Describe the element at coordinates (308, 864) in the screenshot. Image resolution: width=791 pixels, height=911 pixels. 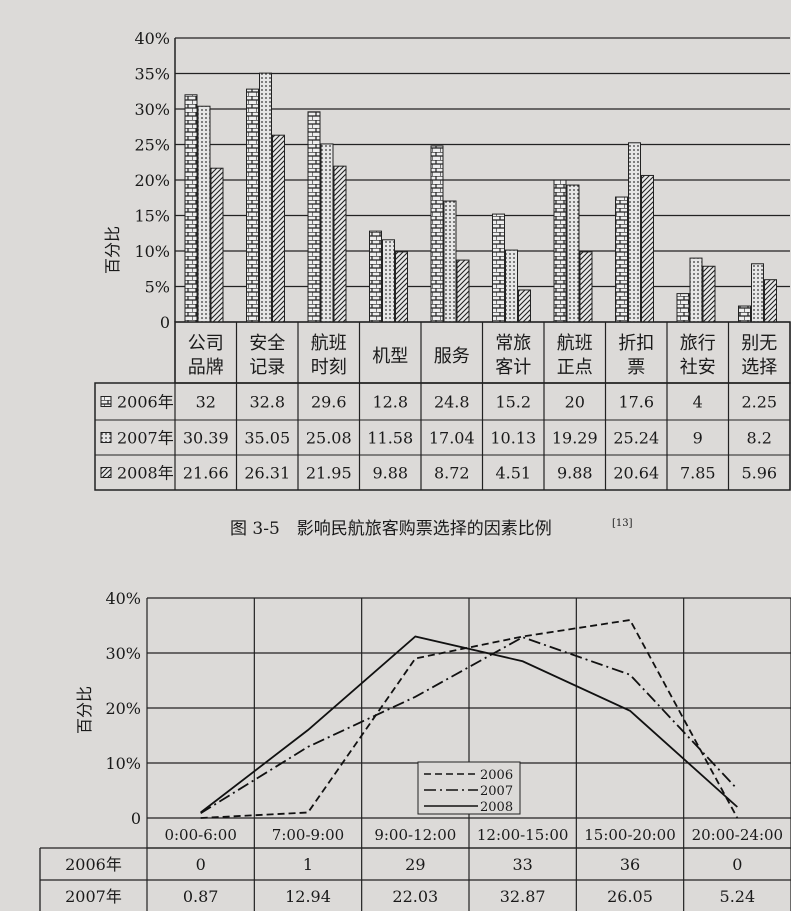
I see `table-cell: 1` at that location.